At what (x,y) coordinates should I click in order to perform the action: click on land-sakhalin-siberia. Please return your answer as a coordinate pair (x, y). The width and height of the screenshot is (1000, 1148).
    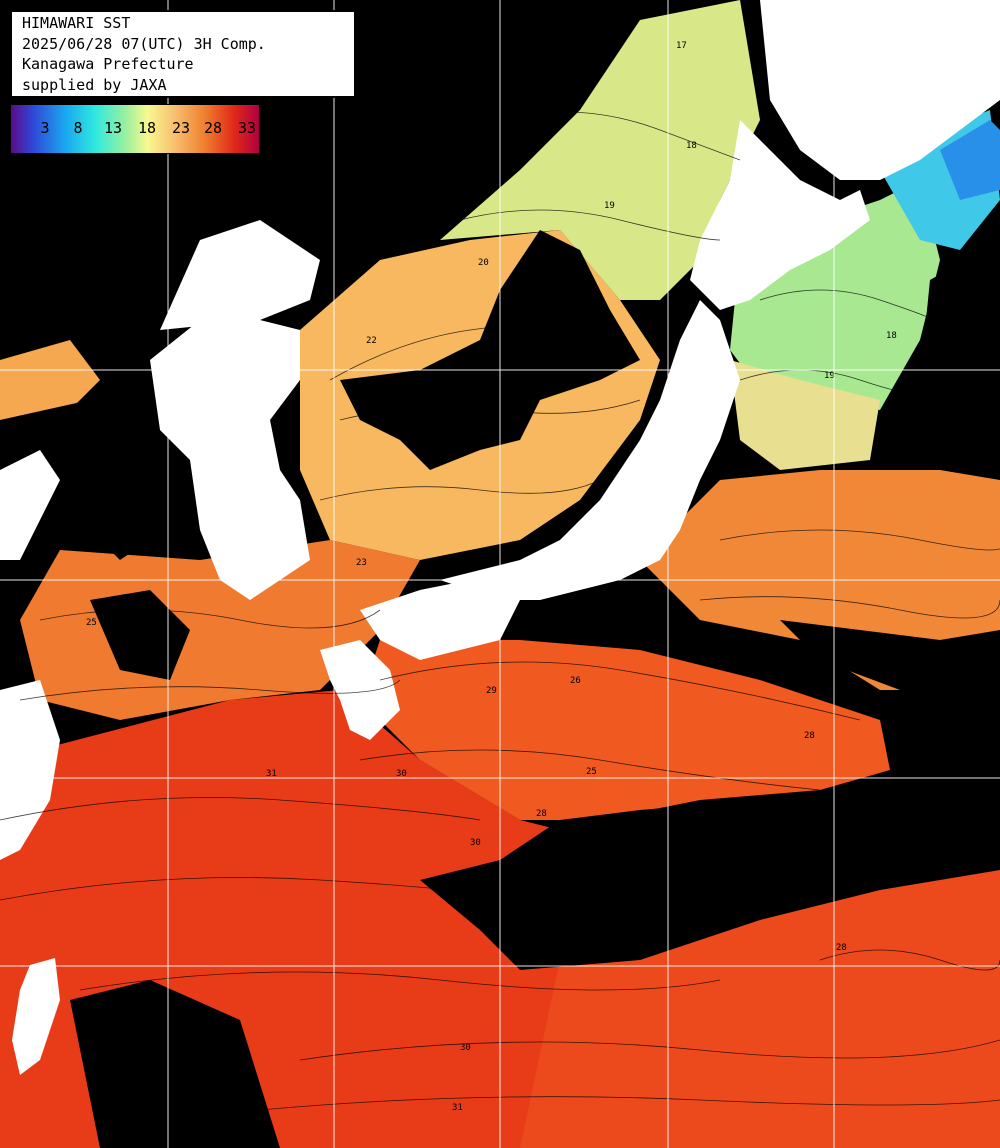
    Looking at the image, I should click on (880, 90).